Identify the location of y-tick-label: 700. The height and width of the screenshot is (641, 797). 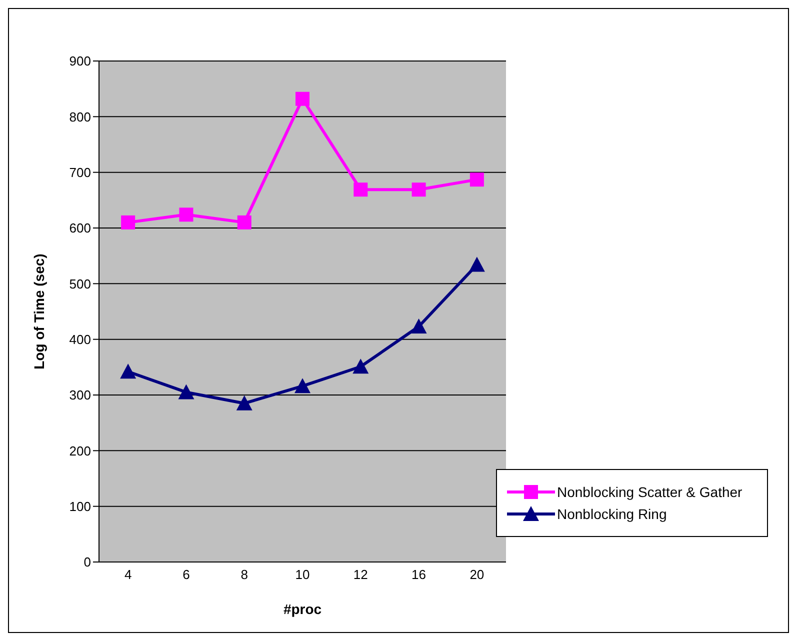
(80, 172).